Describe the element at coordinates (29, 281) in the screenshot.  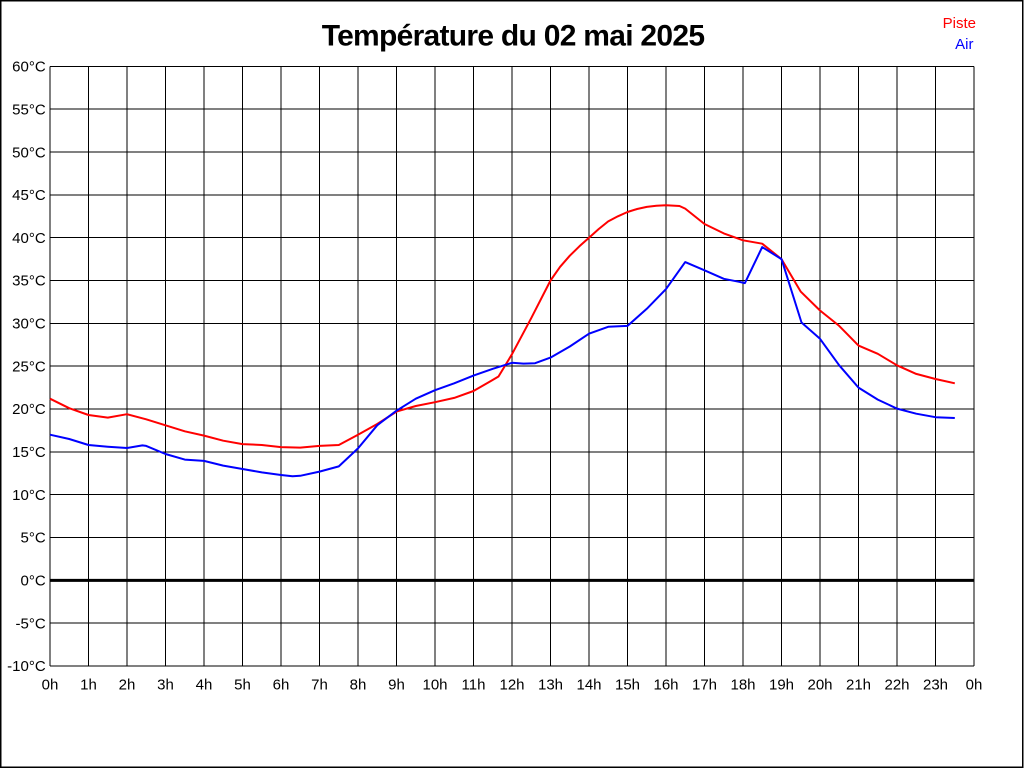
I see `svg-text: 35°C` at that location.